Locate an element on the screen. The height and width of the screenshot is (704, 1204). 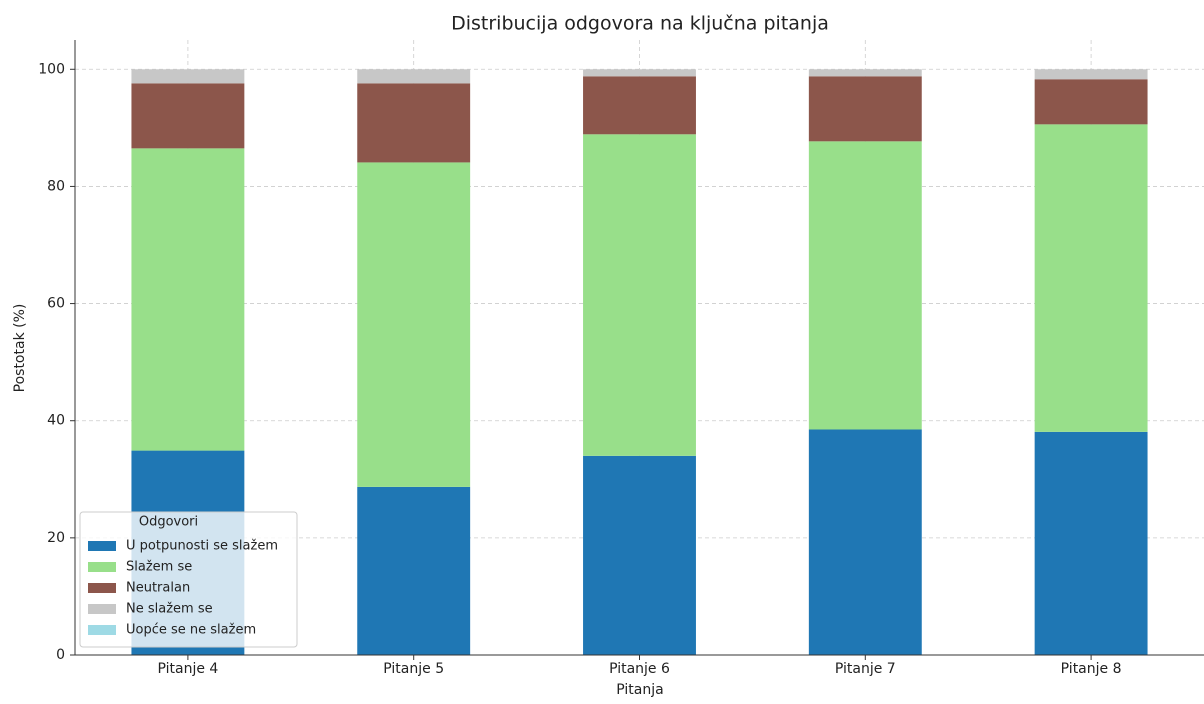
legend-label: Uopće se ne slažem is located at coordinates (191, 630).